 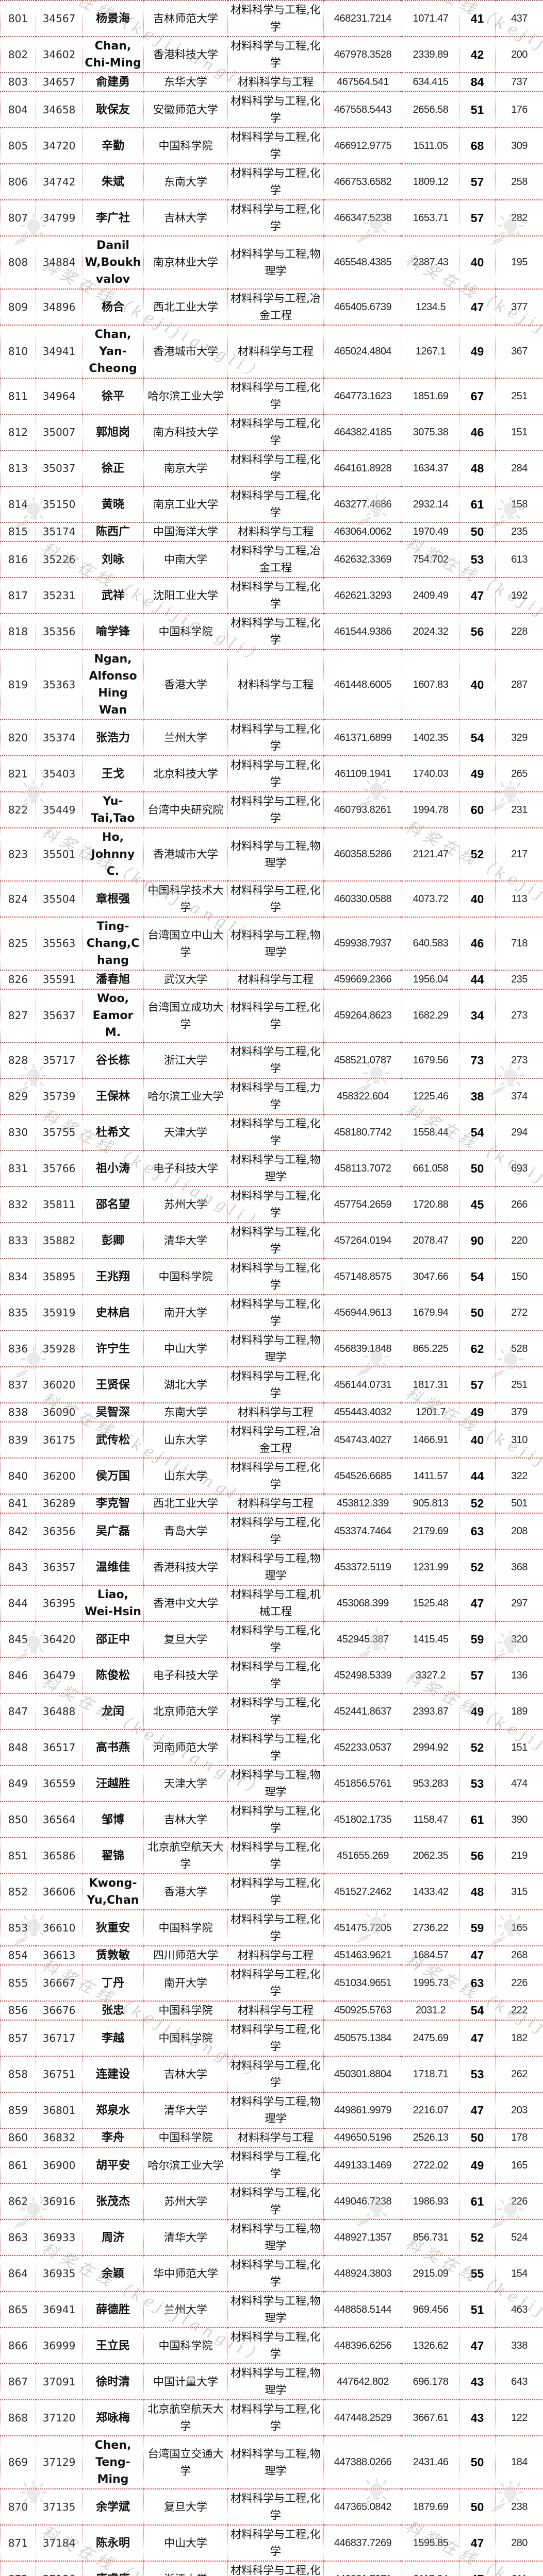 What do you see at coordinates (519, 109) in the screenshot?
I see `num2-cell: 176` at bounding box center [519, 109].